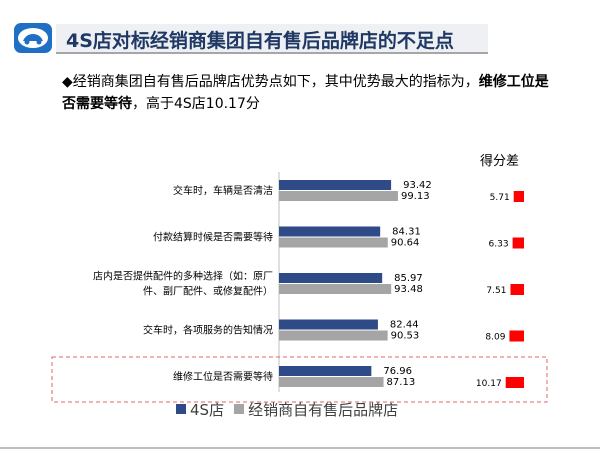 Image resolution: width=600 pixels, height=451 pixels. What do you see at coordinates (495, 338) in the screenshot?
I see `diff-label: 8.09` at bounding box center [495, 338].